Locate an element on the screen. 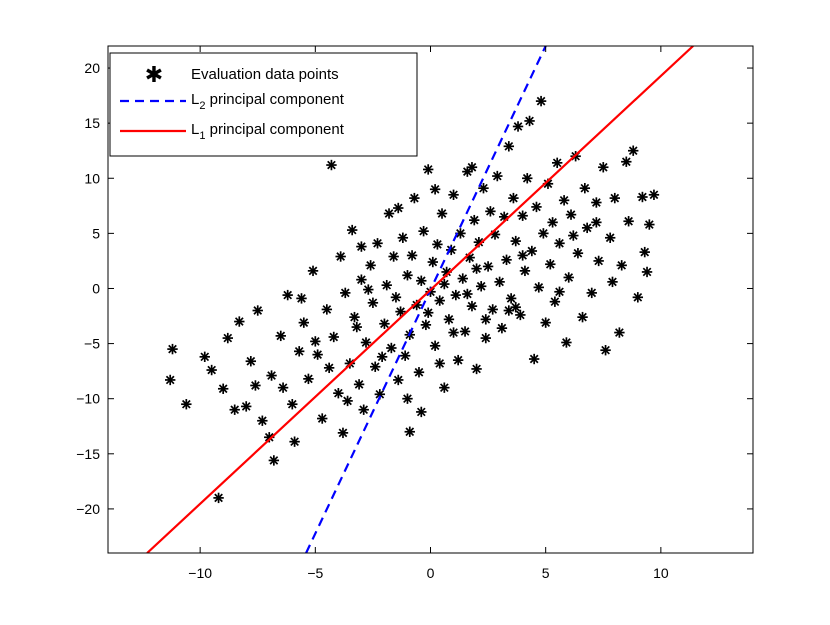 This screenshot has height=625, width=830. legend-label-points: Evaluation data points is located at coordinates (265, 74).